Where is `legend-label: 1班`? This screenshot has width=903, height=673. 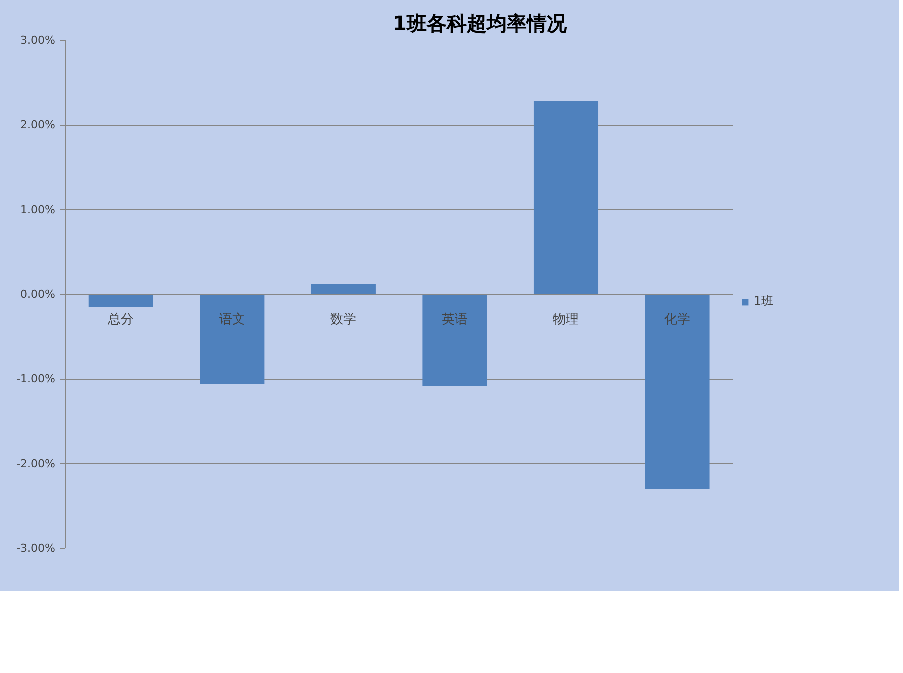
legend-label: 1班 is located at coordinates (764, 301).